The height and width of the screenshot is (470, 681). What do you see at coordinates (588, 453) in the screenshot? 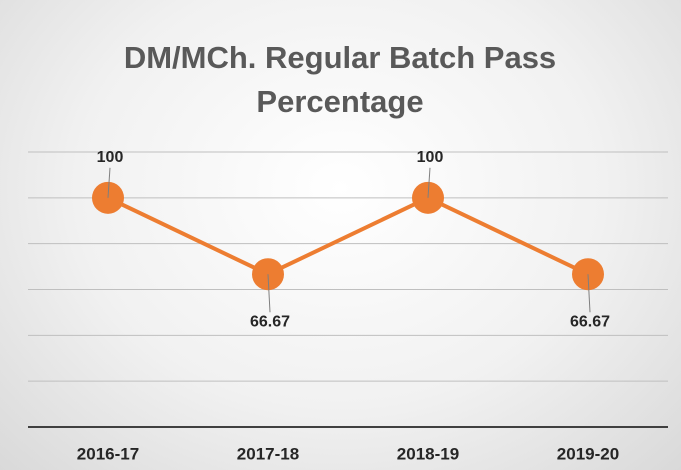
I see `x-tick-label: 2019-20` at bounding box center [588, 453].